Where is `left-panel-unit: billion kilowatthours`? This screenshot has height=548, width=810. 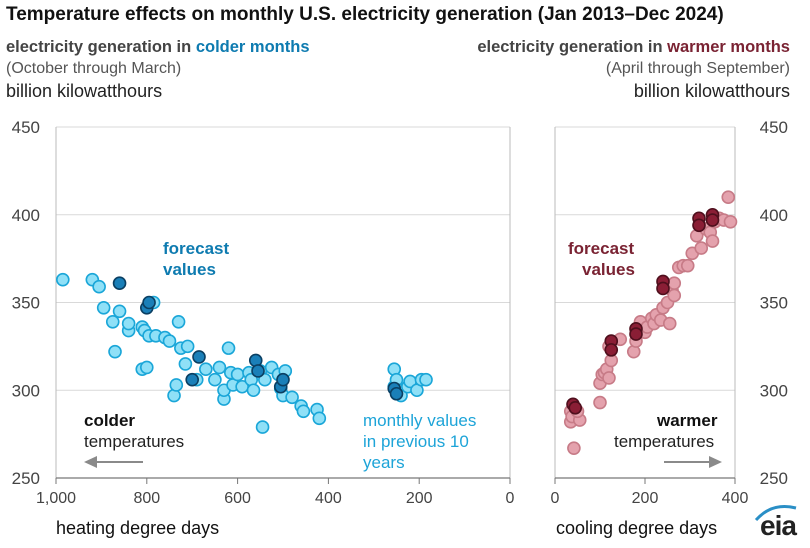
left-panel-unit: billion kilowatthours is located at coordinates (84, 91).